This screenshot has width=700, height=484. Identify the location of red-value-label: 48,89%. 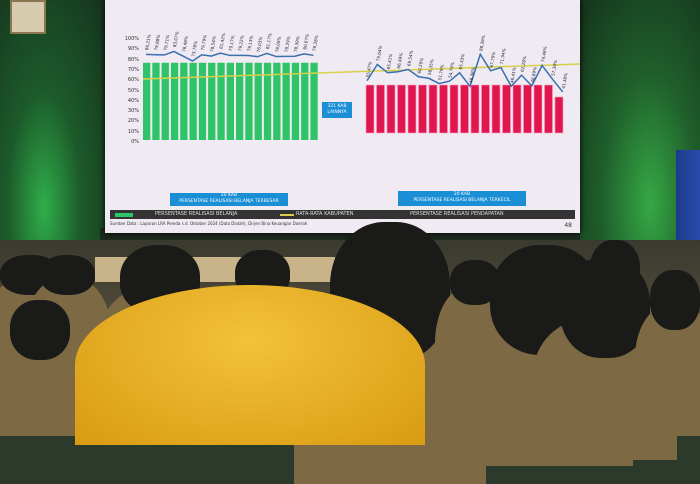
(534, 74).